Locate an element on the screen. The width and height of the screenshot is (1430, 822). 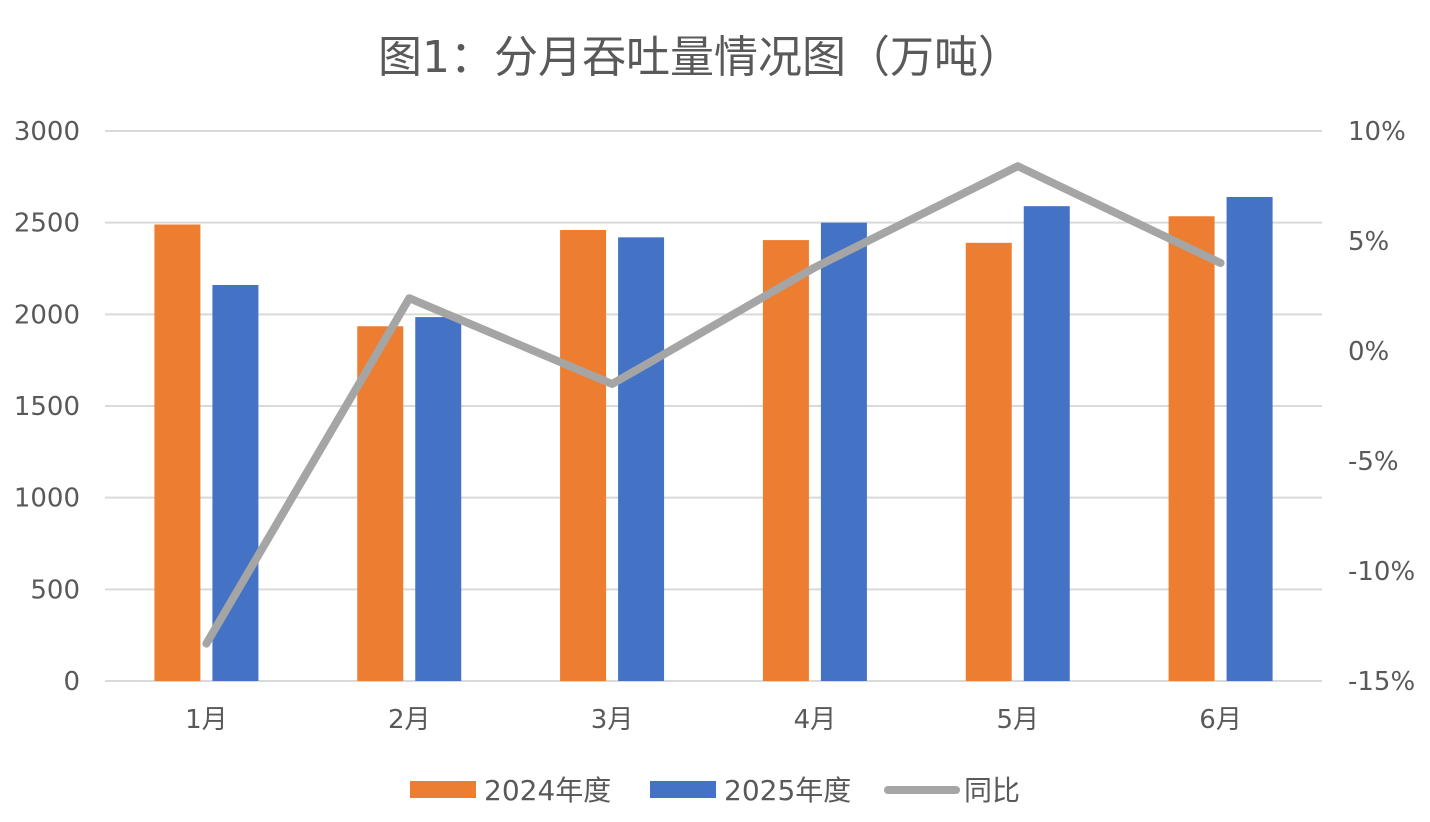
x-tick-label: 6月 is located at coordinates (1220, 720).